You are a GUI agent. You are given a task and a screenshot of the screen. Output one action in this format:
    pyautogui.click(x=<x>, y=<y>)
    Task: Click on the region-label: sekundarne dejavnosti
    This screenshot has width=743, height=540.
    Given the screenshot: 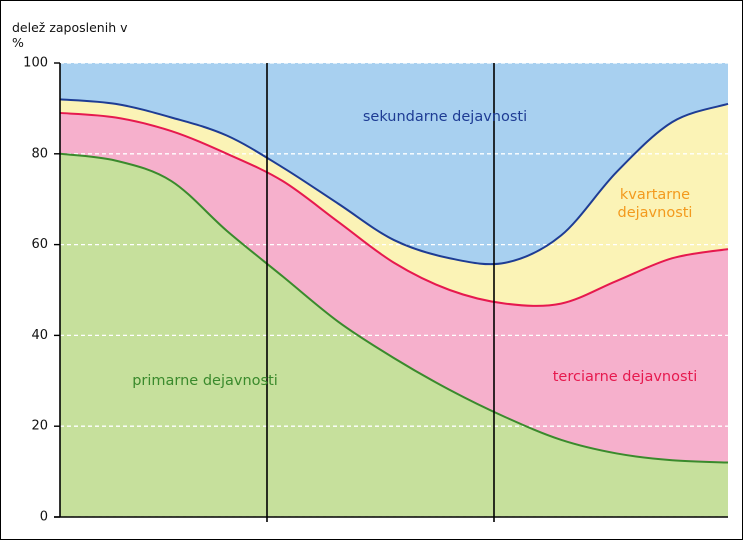 What is the action you would take?
    pyautogui.click(x=445, y=117)
    